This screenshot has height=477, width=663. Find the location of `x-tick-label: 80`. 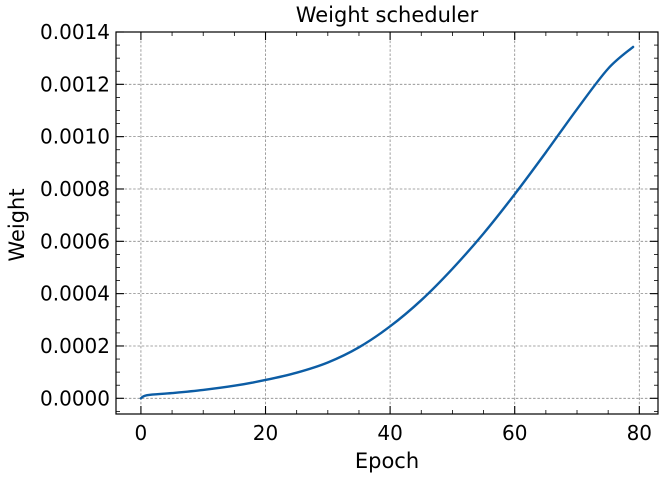

x-tick-label: 80 is located at coordinates (639, 433).